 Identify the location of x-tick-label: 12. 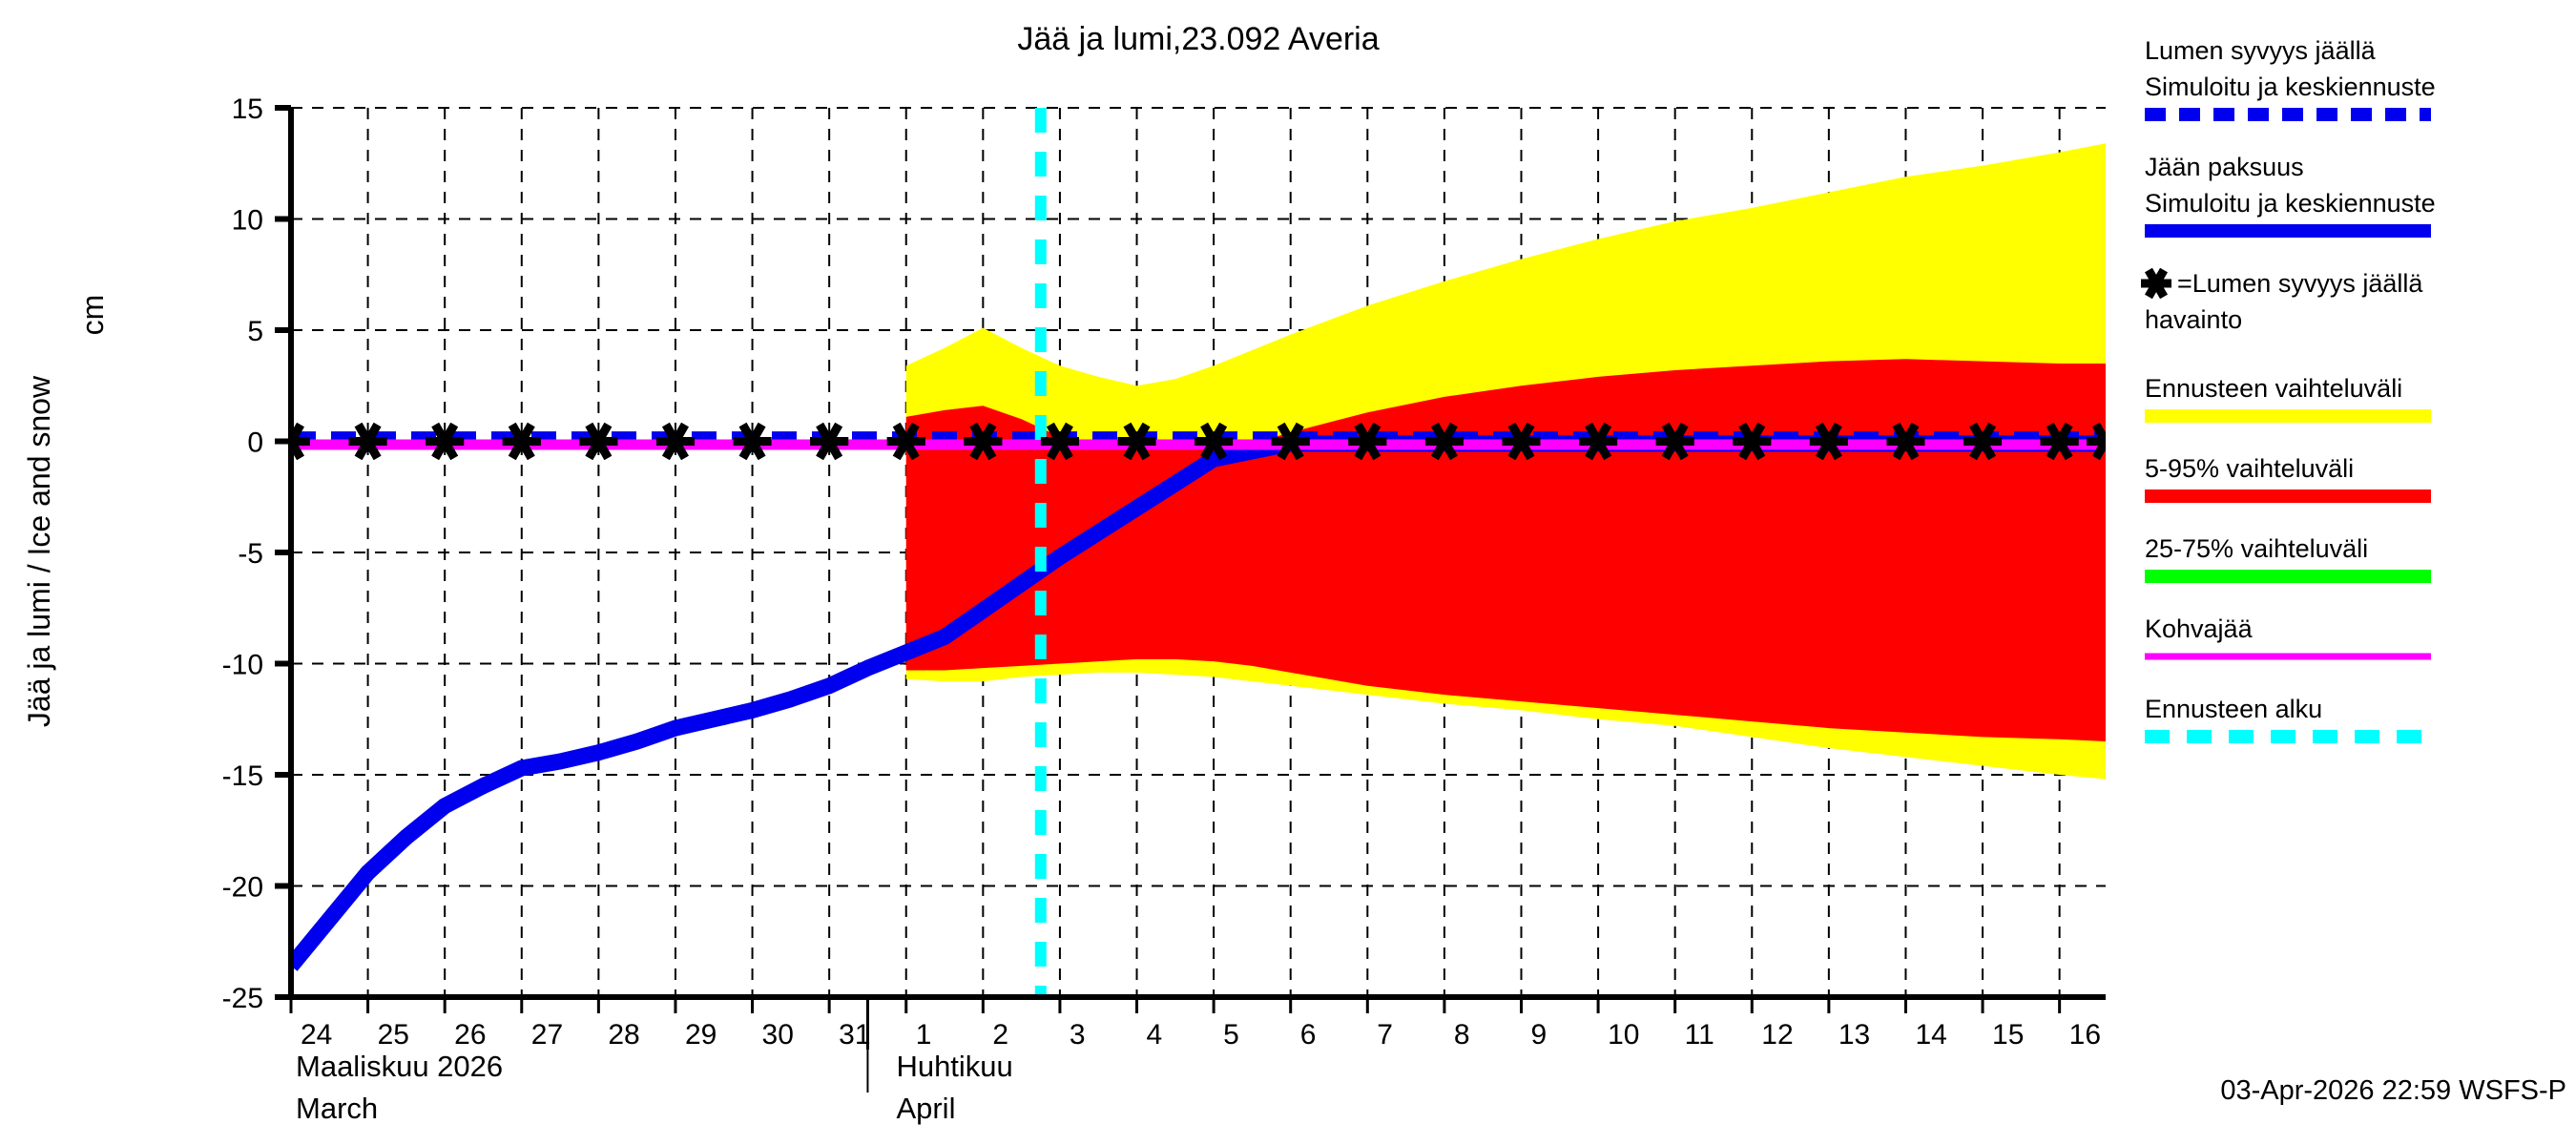
(1777, 1035).